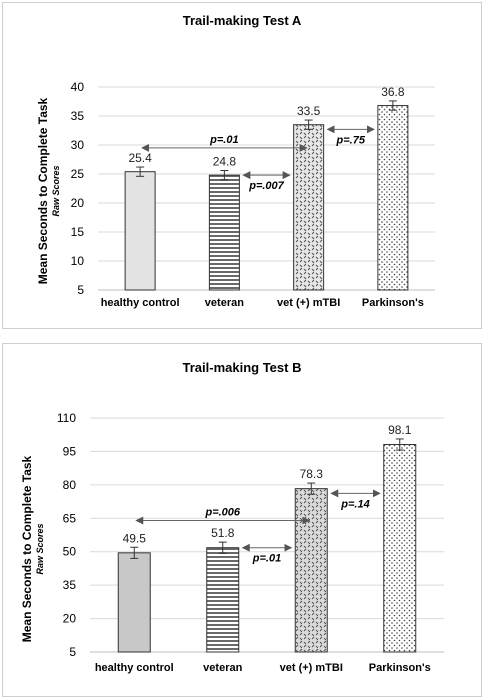 The width and height of the screenshot is (485, 700). I want to click on y-tick-label: 50, so click(70, 552).